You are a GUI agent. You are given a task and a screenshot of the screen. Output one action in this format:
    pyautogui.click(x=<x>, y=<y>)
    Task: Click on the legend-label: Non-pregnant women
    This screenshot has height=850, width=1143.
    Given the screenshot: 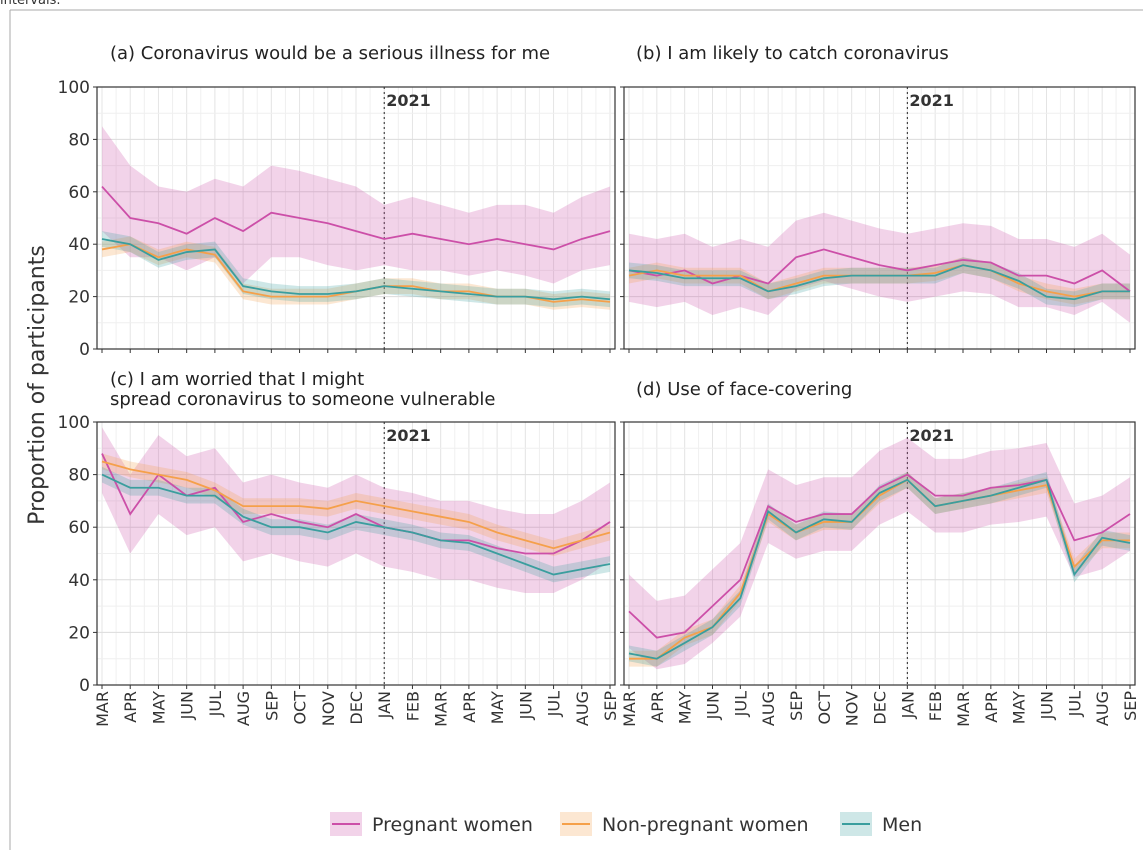 What is the action you would take?
    pyautogui.click(x=705, y=825)
    